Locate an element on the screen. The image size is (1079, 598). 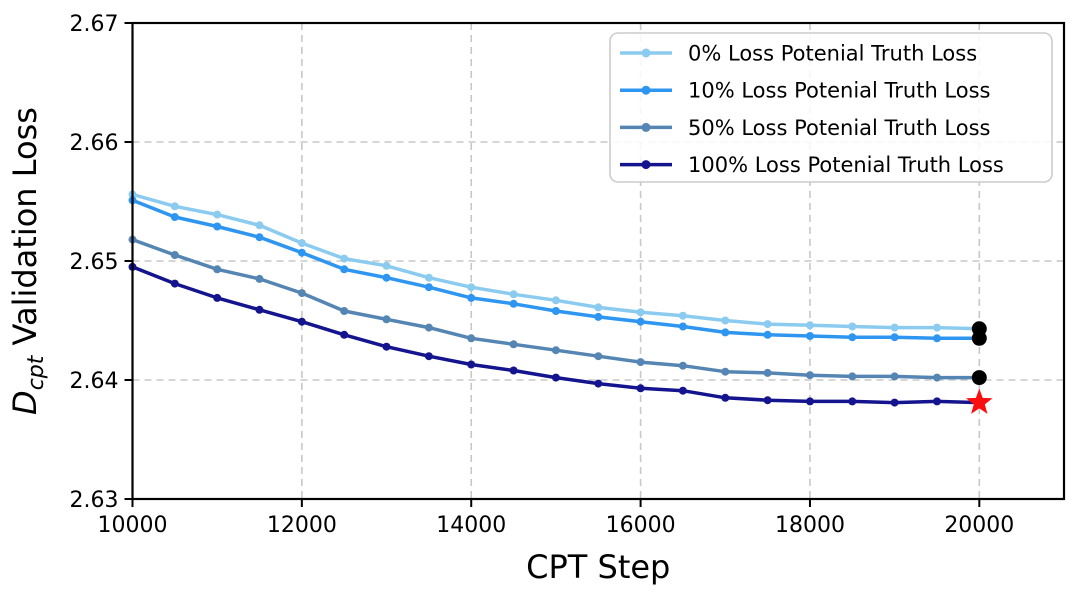
legend-entry-0: 0% Loss Potenial Truth Loss is located at coordinates (798, 54).